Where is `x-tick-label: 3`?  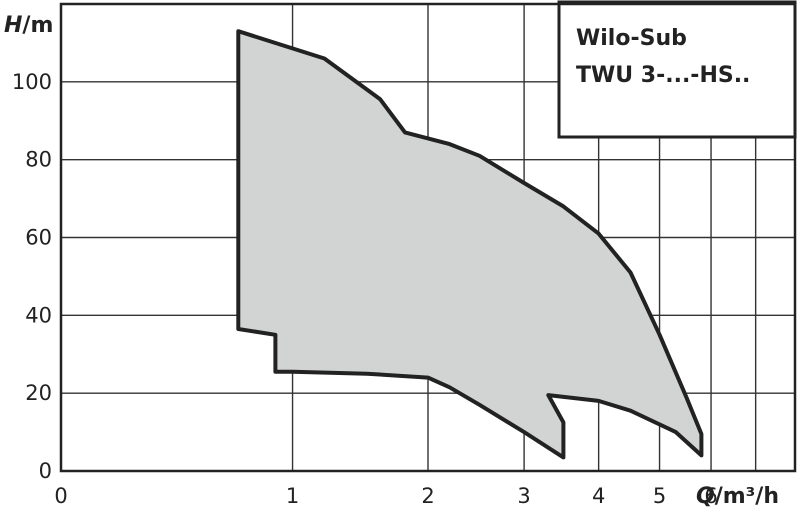
x-tick-label: 3 is located at coordinates (523, 496).